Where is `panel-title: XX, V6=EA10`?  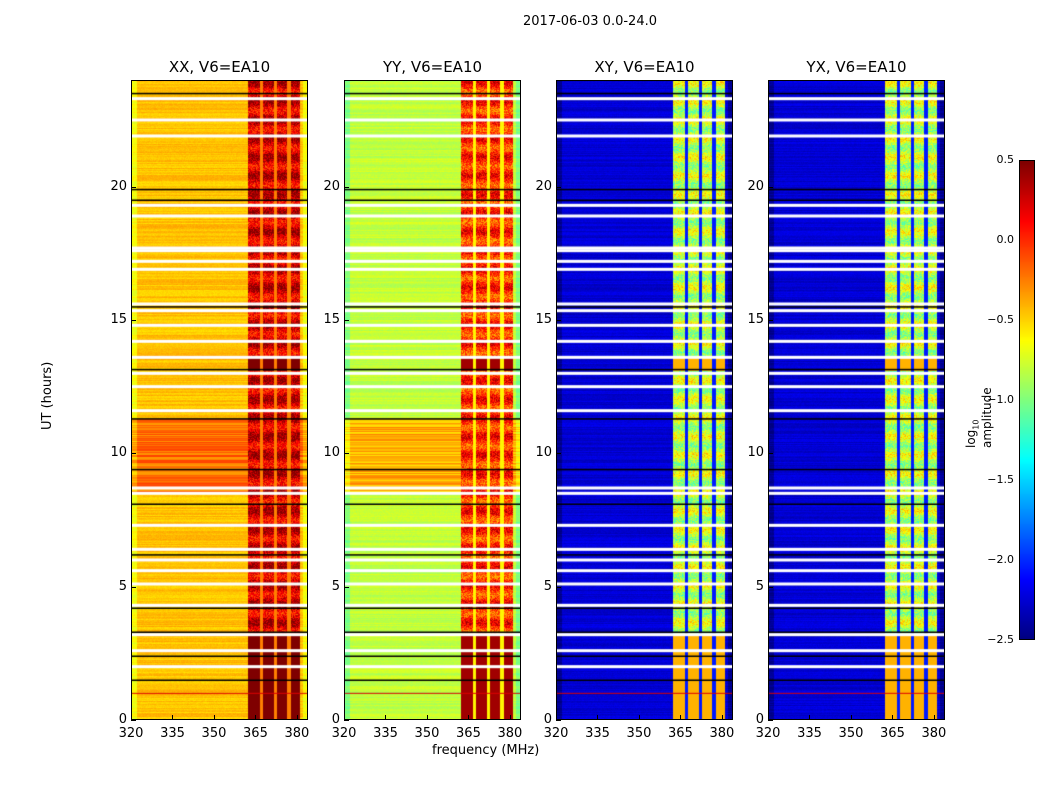
panel-title: XX, V6=EA10 is located at coordinates (219, 67).